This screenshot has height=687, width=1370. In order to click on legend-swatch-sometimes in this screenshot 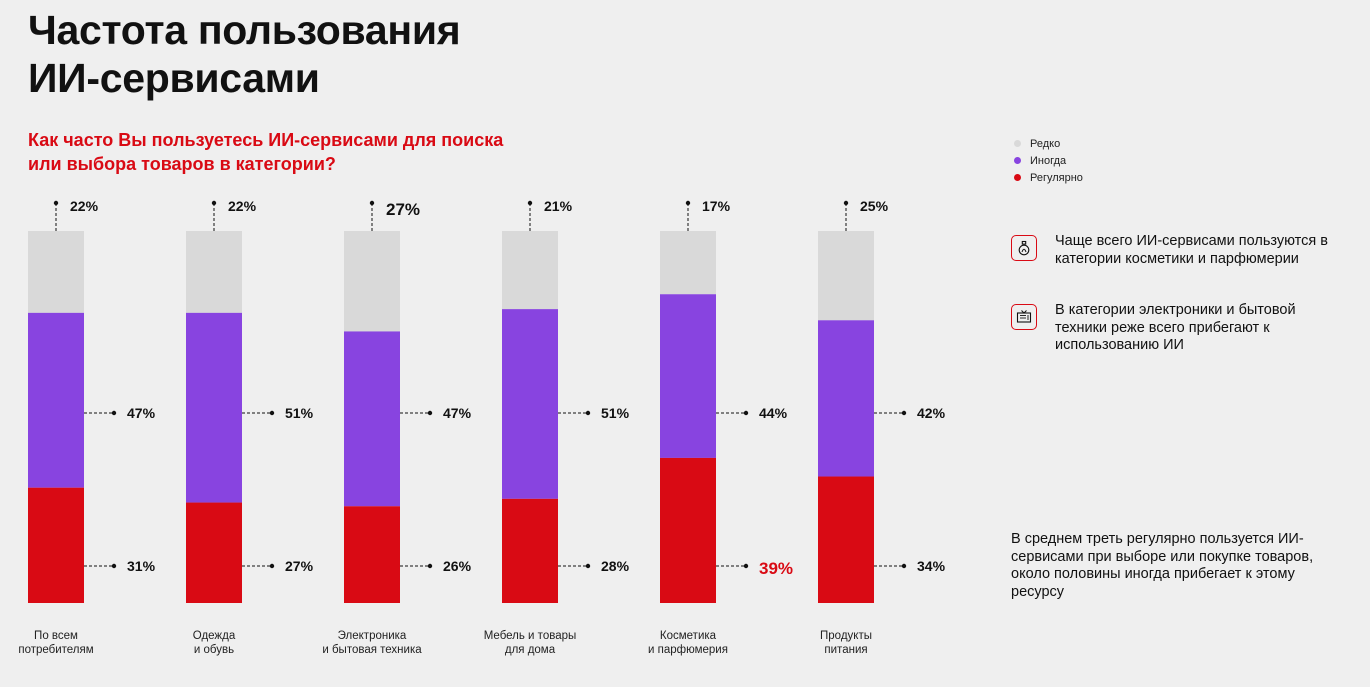, I will do `click(1017, 160)`.